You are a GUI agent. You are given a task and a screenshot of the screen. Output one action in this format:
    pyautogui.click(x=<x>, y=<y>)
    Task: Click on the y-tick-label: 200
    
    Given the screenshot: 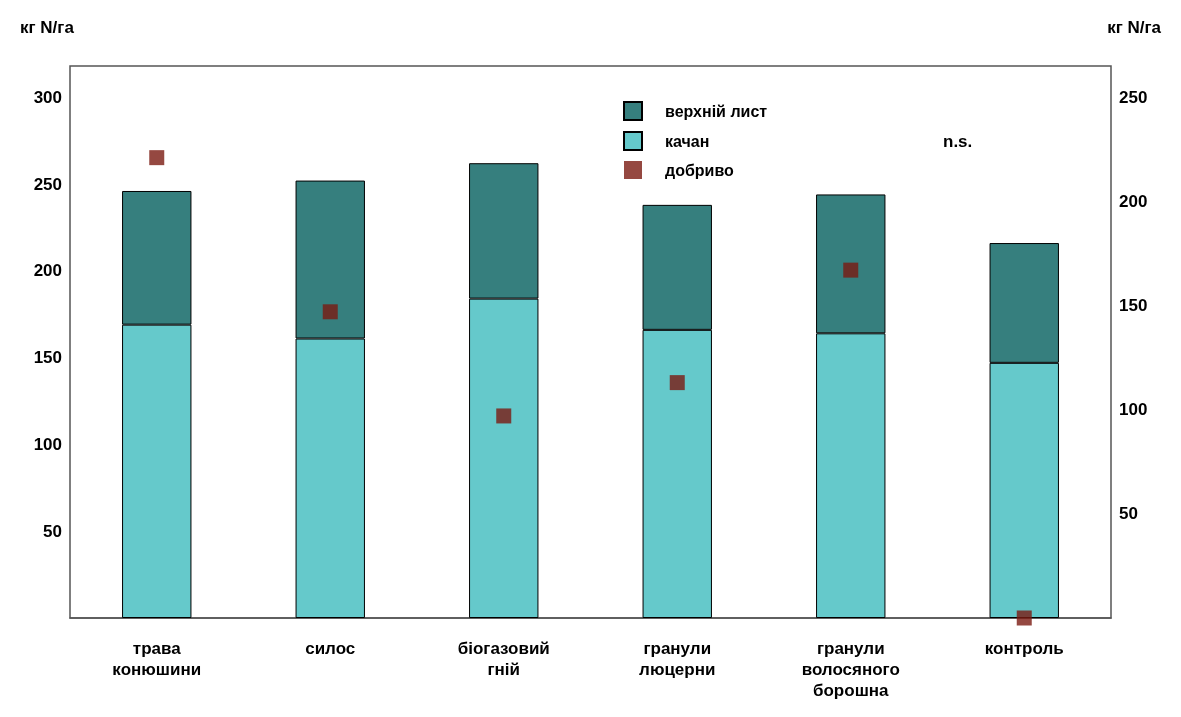 What is the action you would take?
    pyautogui.click(x=47, y=271)
    